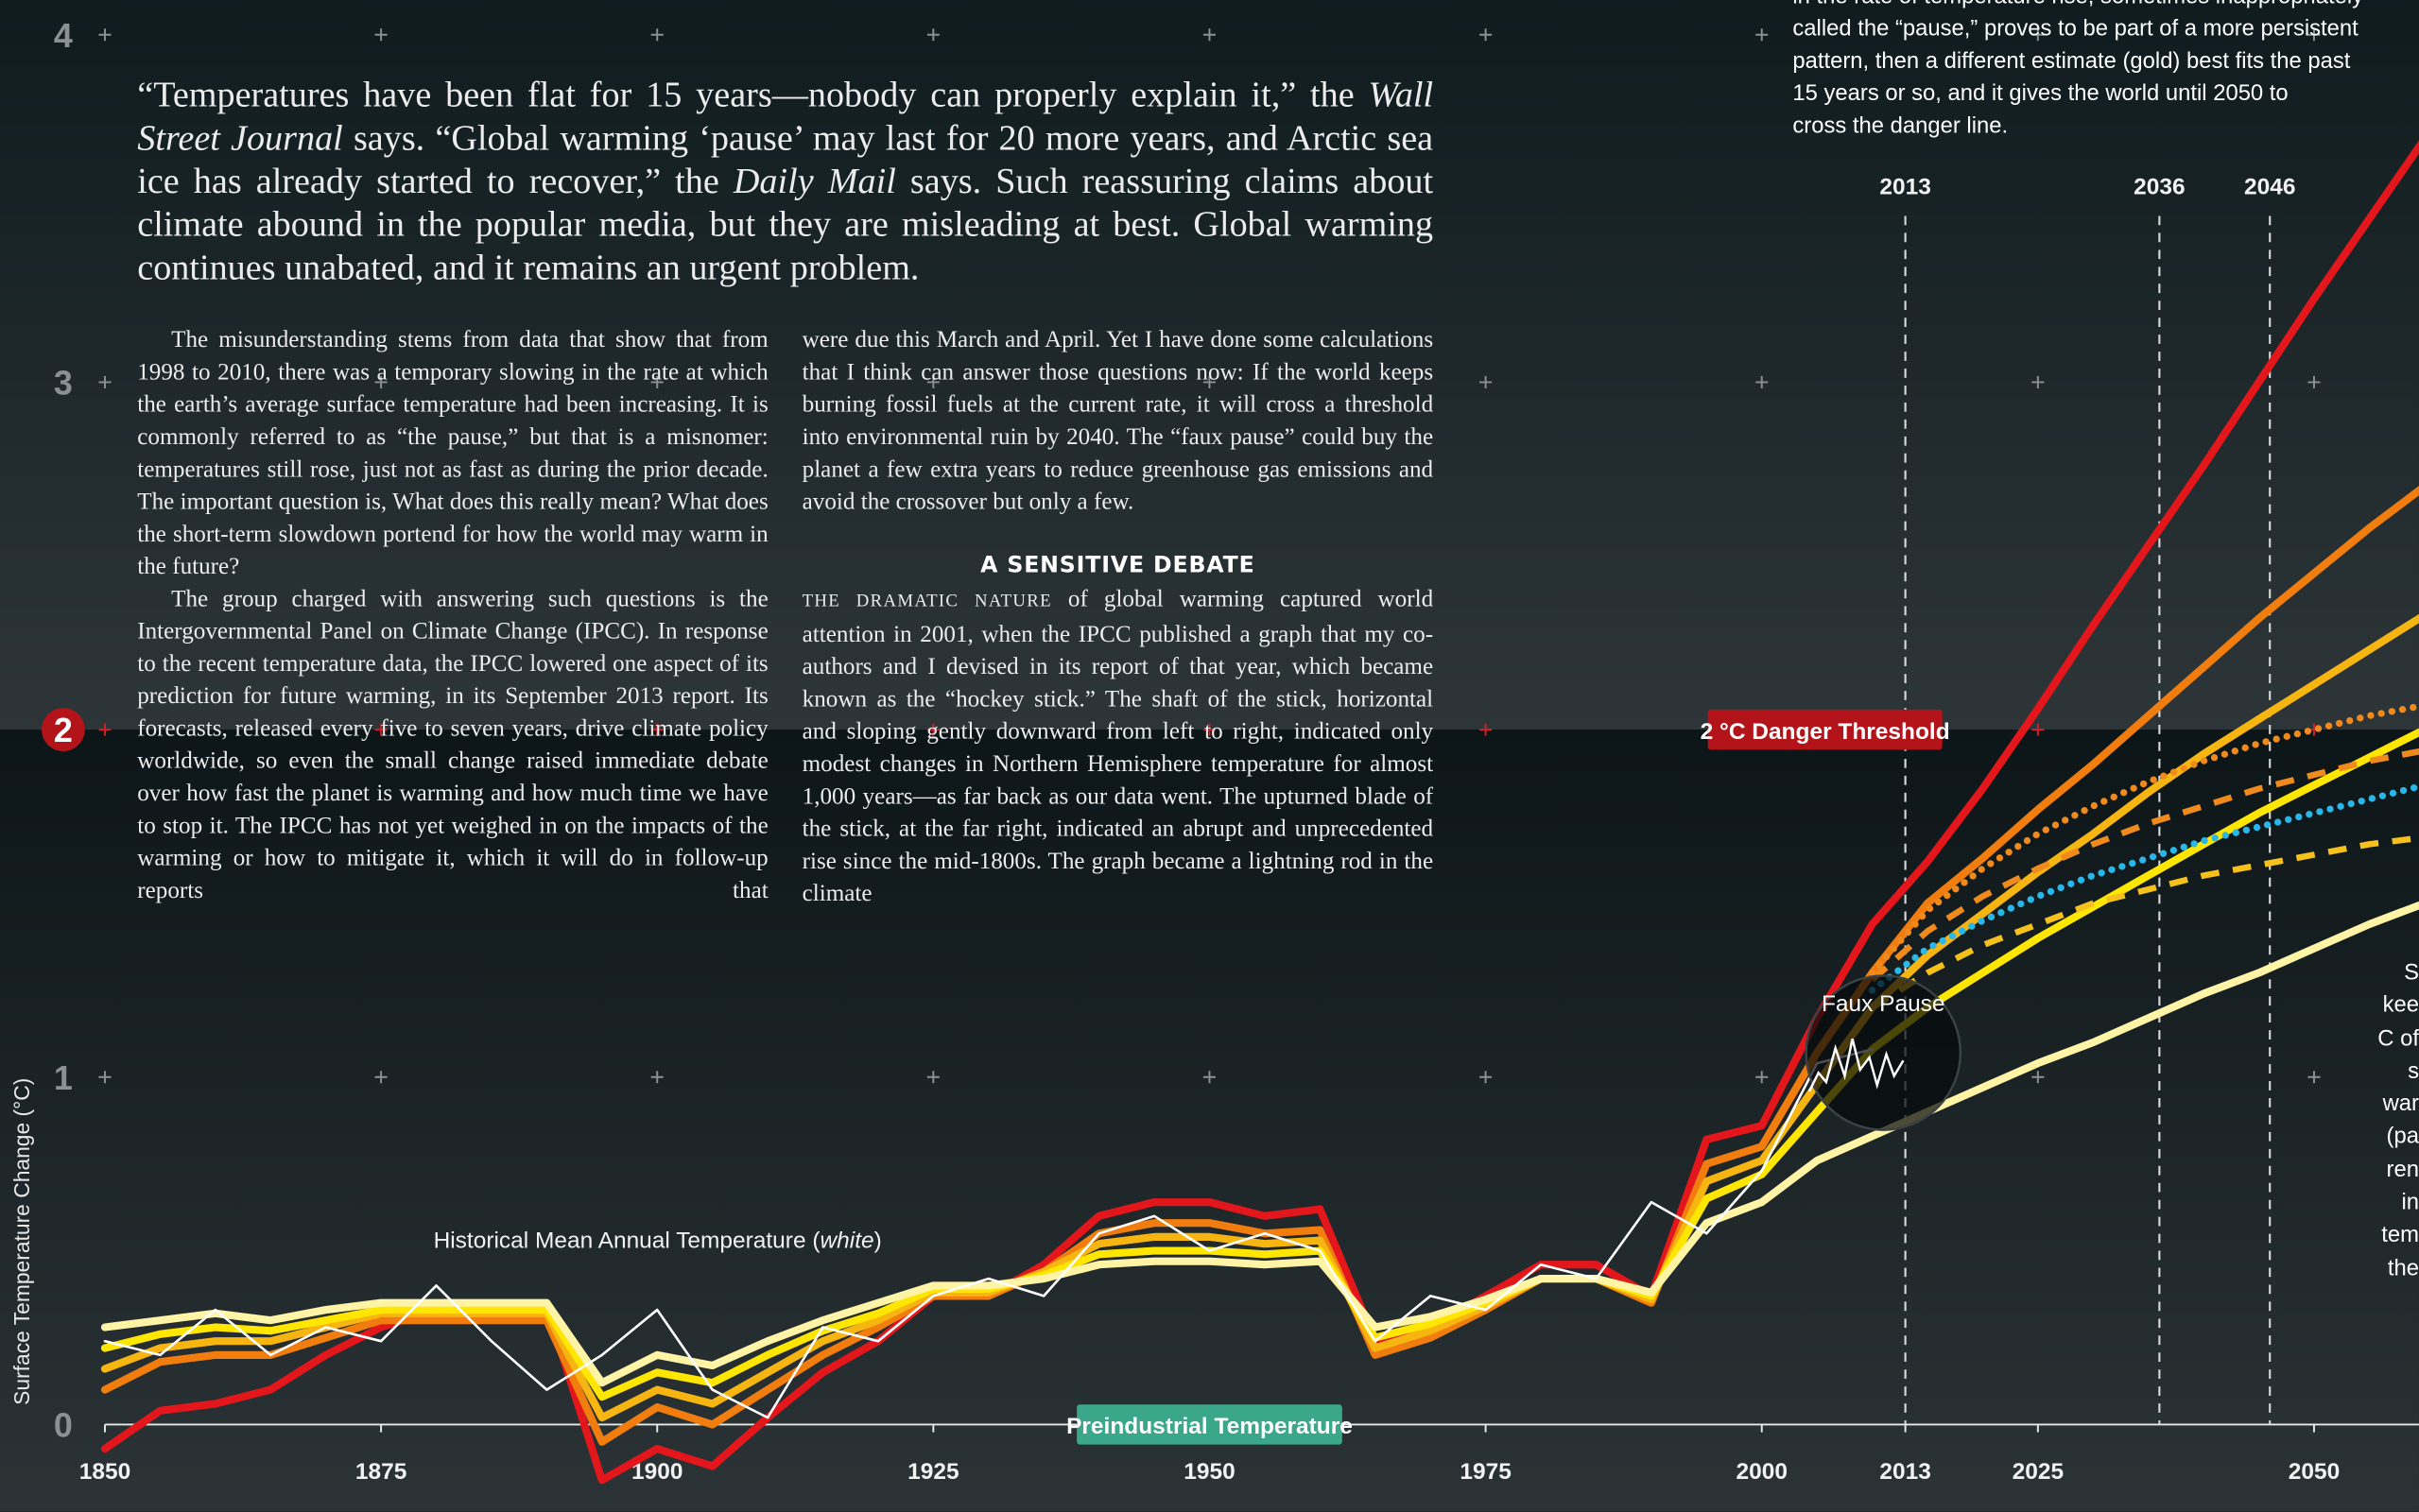 This screenshot has height=1512, width=2419. Describe the element at coordinates (1485, 1472) in the screenshot. I see `x-tick-label: 1975` at that location.